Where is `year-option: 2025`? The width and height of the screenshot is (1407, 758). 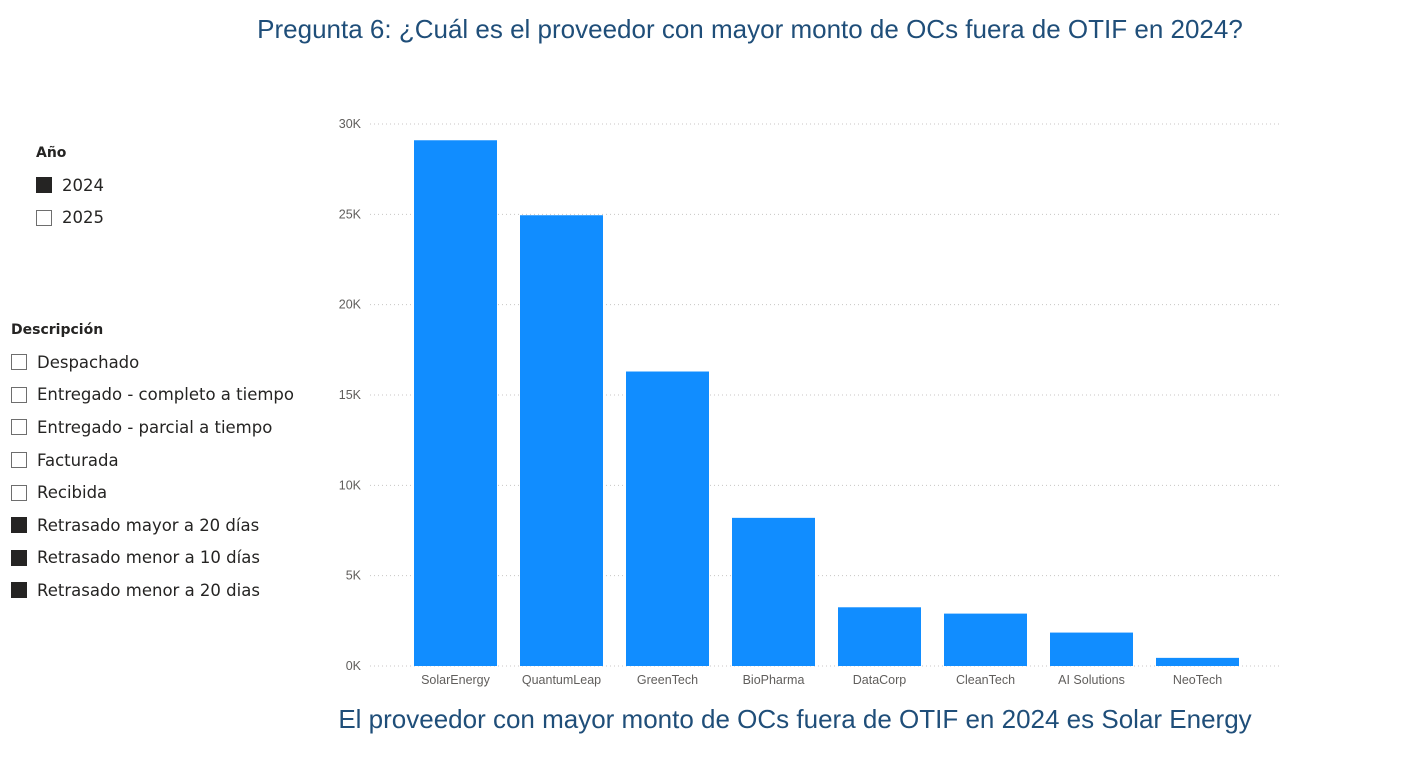 year-option: 2025 is located at coordinates (70, 218).